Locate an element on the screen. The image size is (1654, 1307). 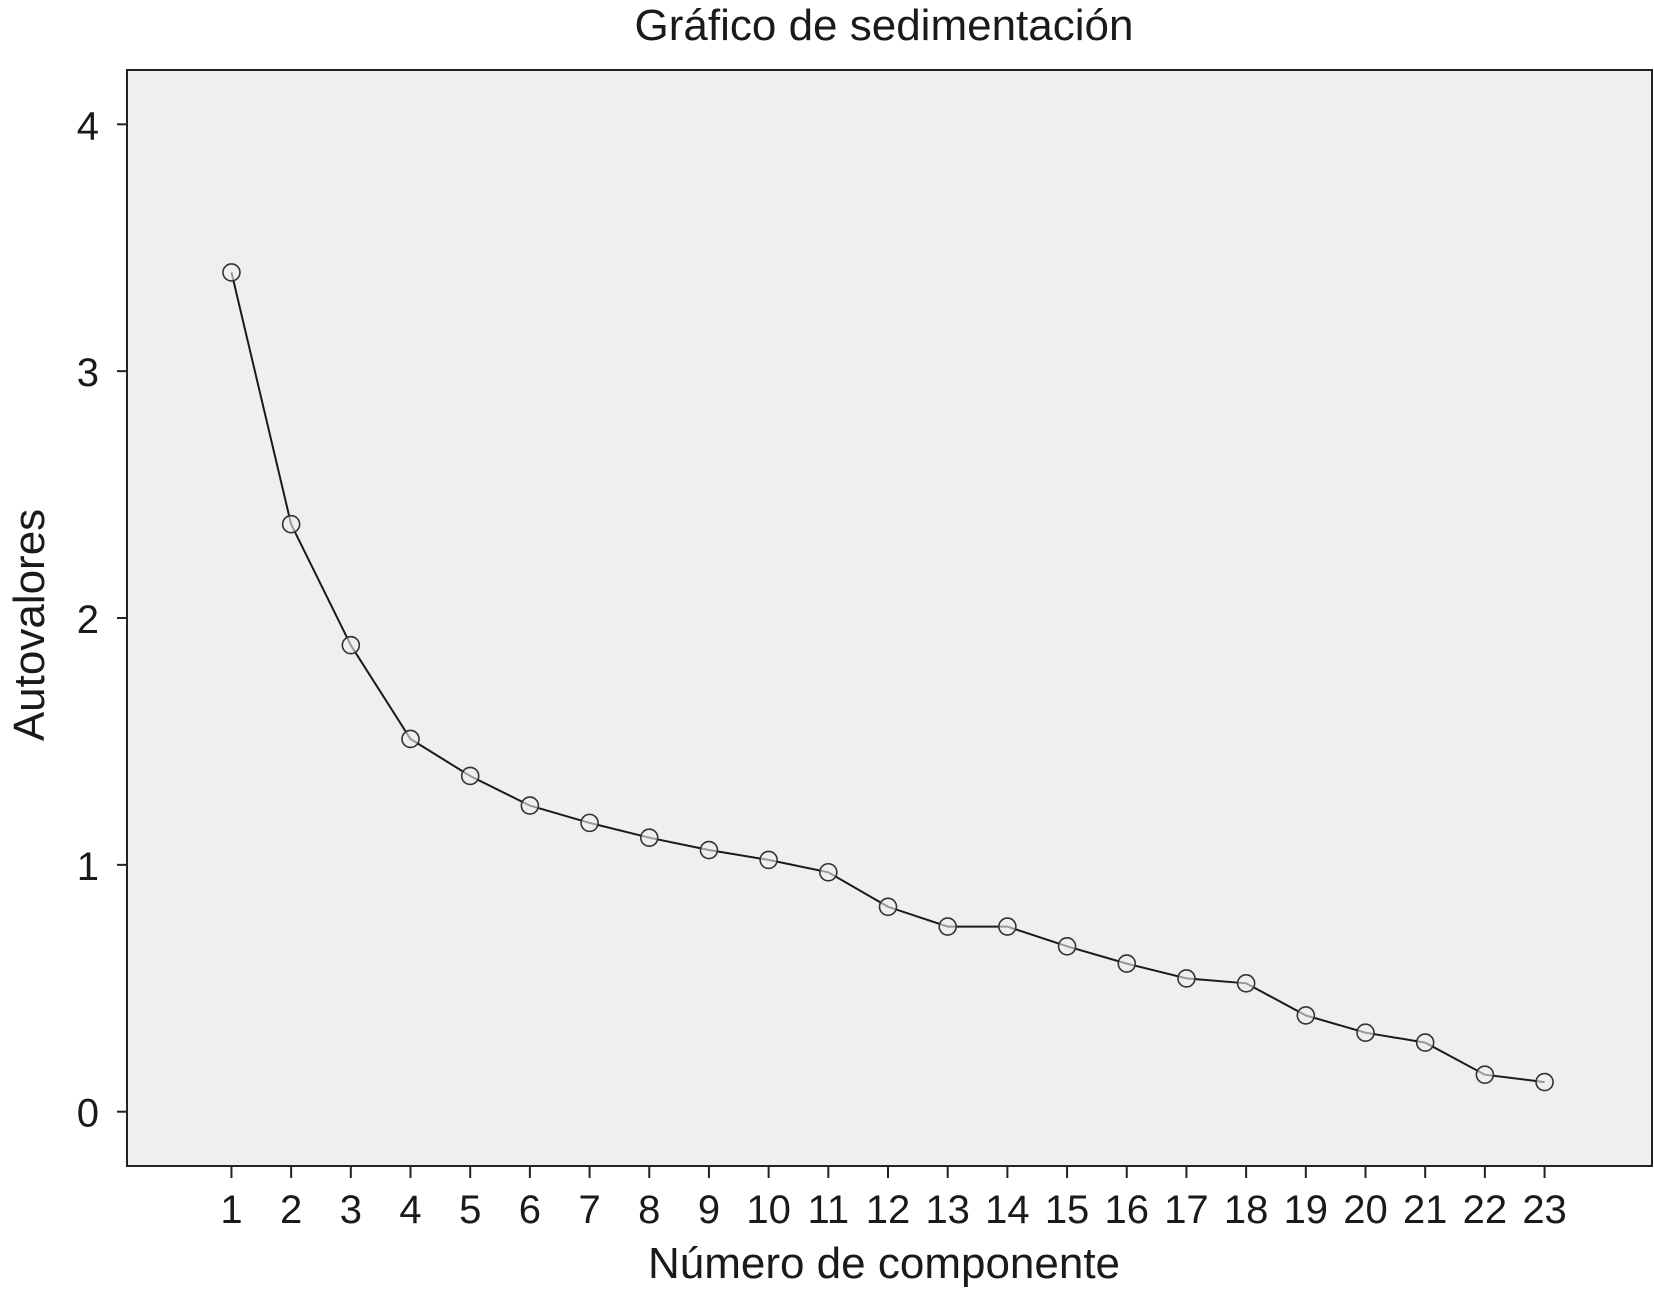
x-tick-label: 7 is located at coordinates (589, 1210).